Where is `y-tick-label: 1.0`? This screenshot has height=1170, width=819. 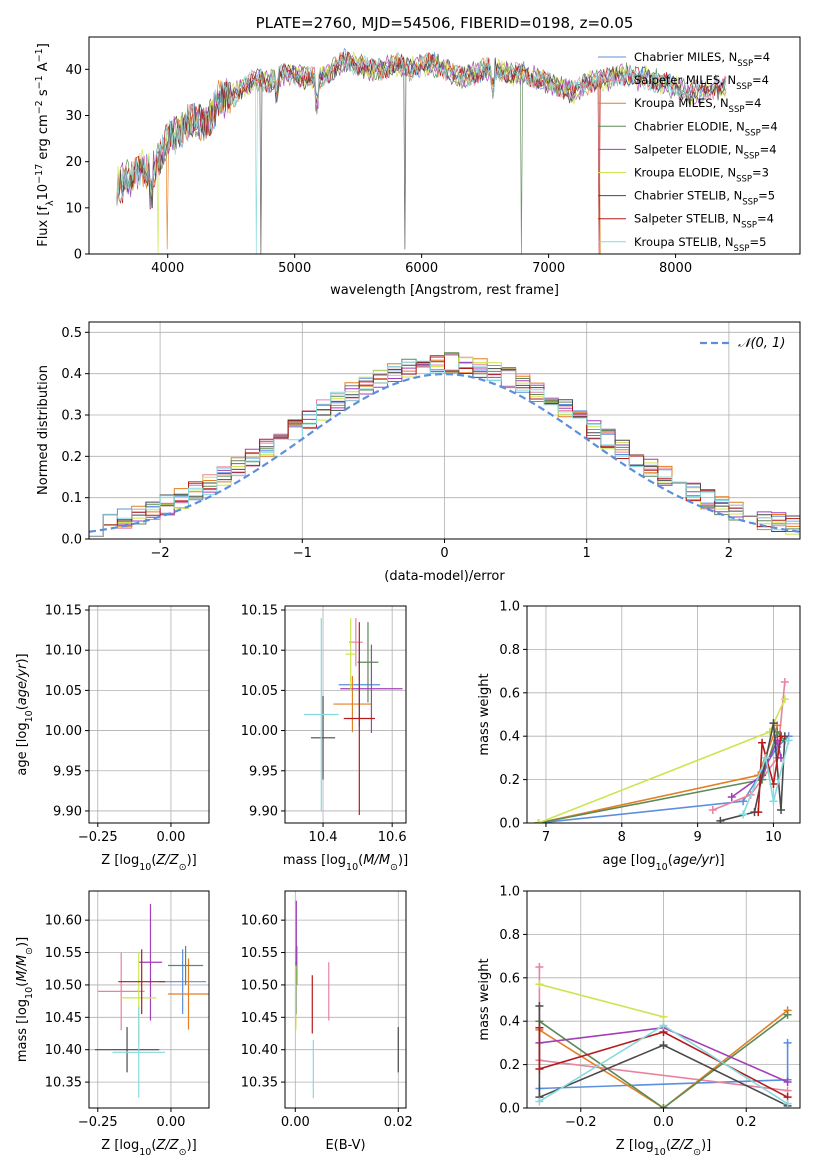 y-tick-label: 1.0 is located at coordinates (509, 607).